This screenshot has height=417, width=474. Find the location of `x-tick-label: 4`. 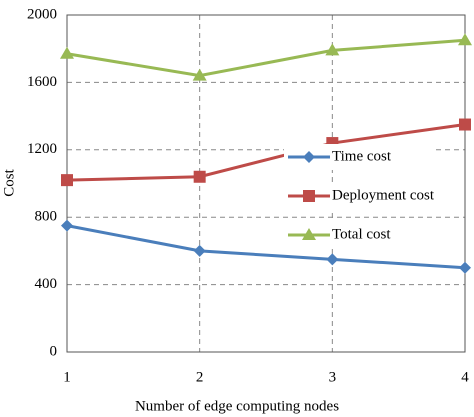

x-tick-label: 4 is located at coordinates (465, 377).